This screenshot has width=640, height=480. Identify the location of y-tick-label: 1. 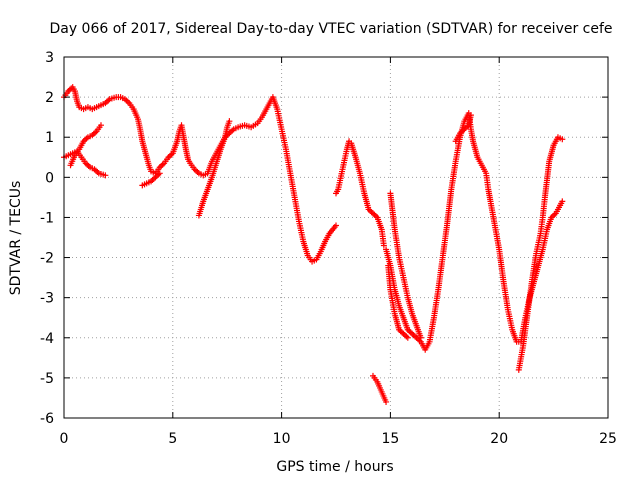
(49, 138).